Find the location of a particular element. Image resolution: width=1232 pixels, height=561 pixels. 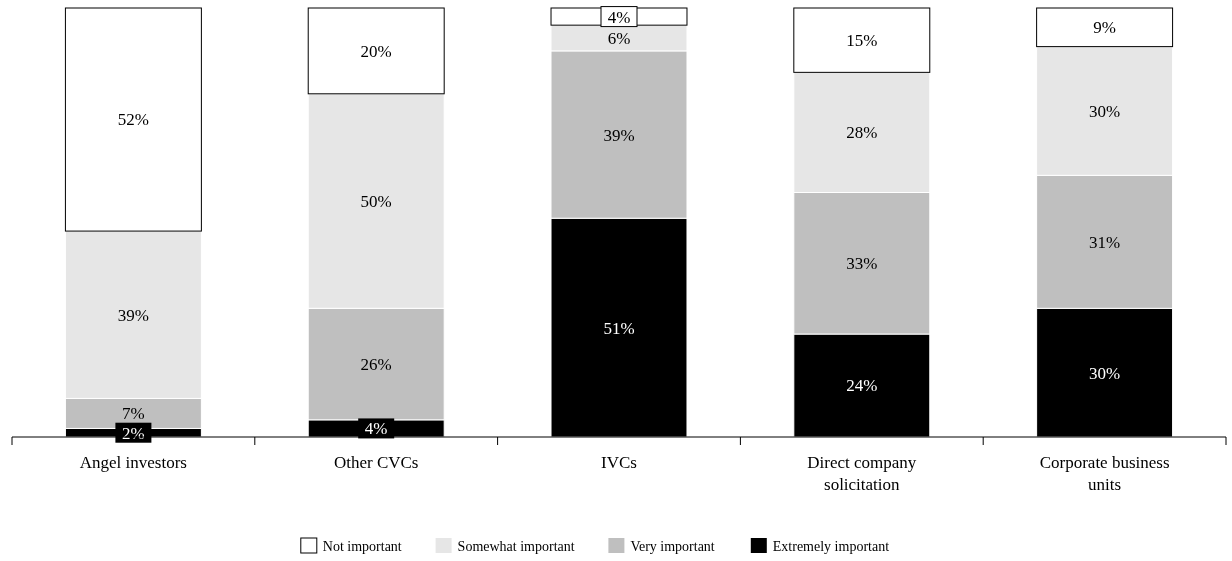

legend-label: Very important is located at coordinates (672, 546).